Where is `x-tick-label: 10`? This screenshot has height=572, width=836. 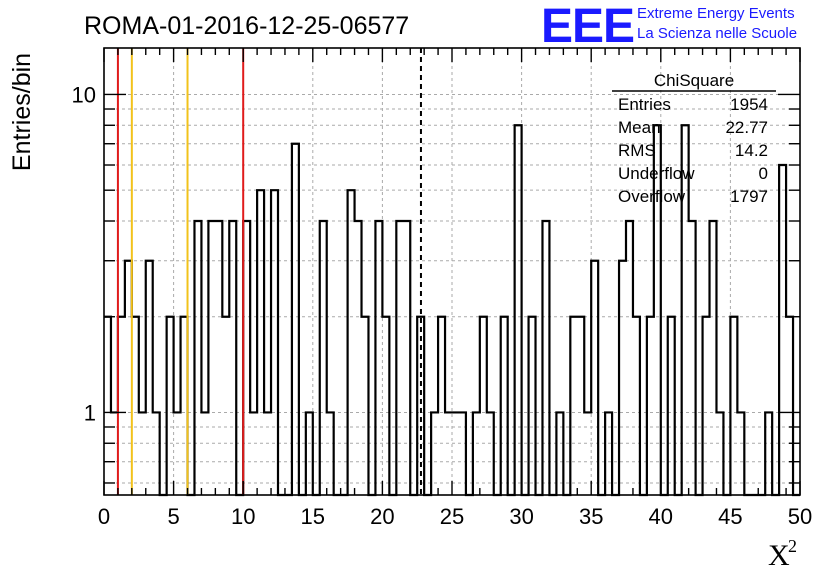
x-tick-label: 10 is located at coordinates (243, 516).